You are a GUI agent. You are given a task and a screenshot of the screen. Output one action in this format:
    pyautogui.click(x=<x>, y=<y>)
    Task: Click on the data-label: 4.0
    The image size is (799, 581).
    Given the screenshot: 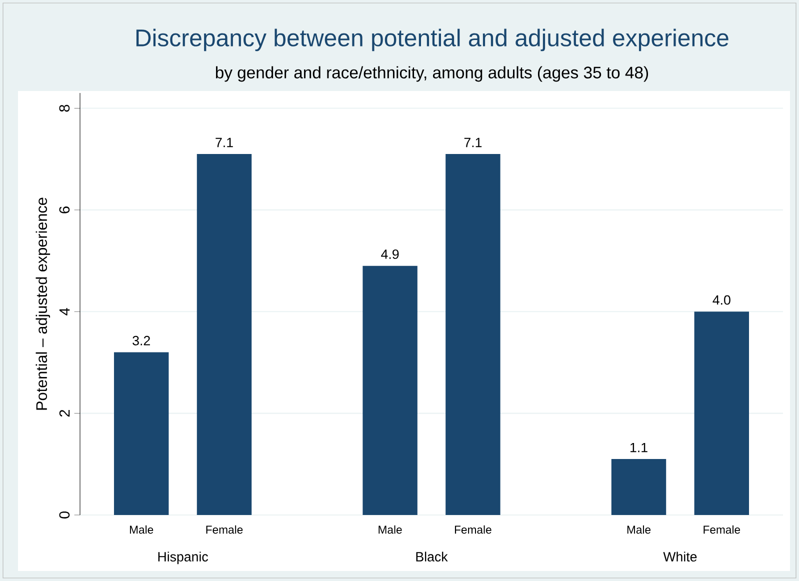 What is the action you would take?
    pyautogui.click(x=721, y=300)
    